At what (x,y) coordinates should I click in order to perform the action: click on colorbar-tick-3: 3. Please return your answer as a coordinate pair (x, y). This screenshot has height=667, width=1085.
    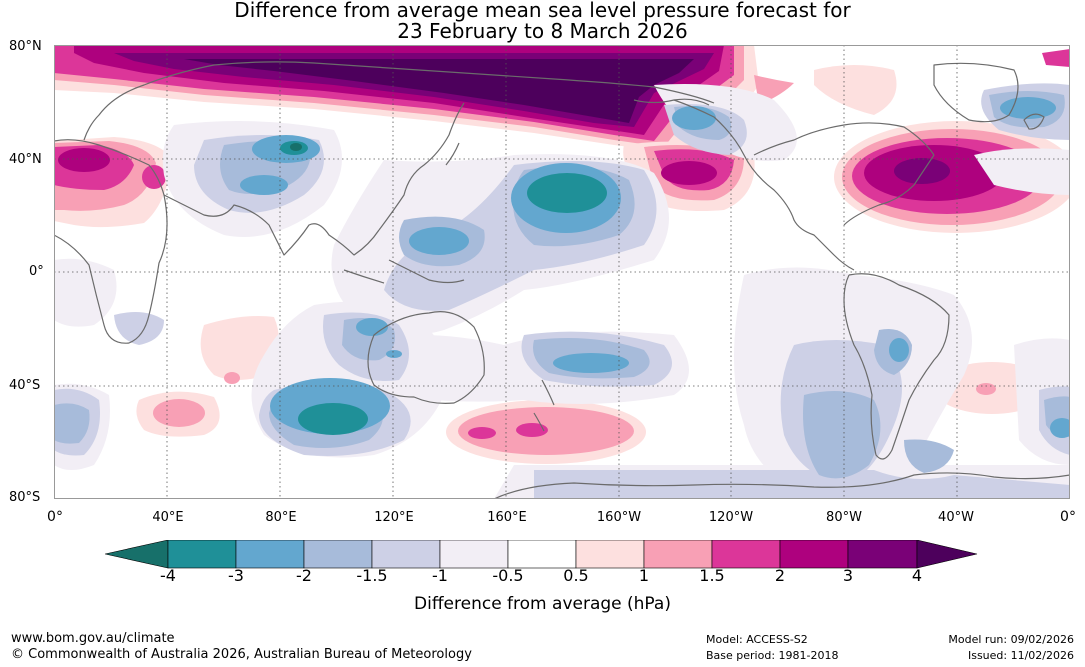
    Looking at the image, I should click on (848, 575).